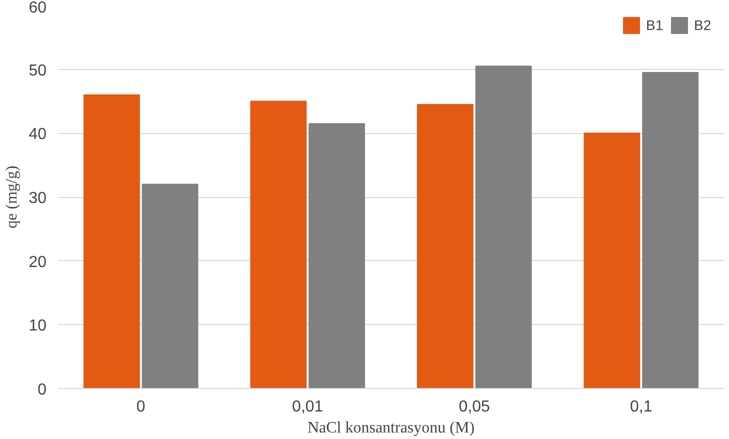  Describe the element at coordinates (641, 407) in the screenshot. I see `x-tick-label: 0,1` at that location.